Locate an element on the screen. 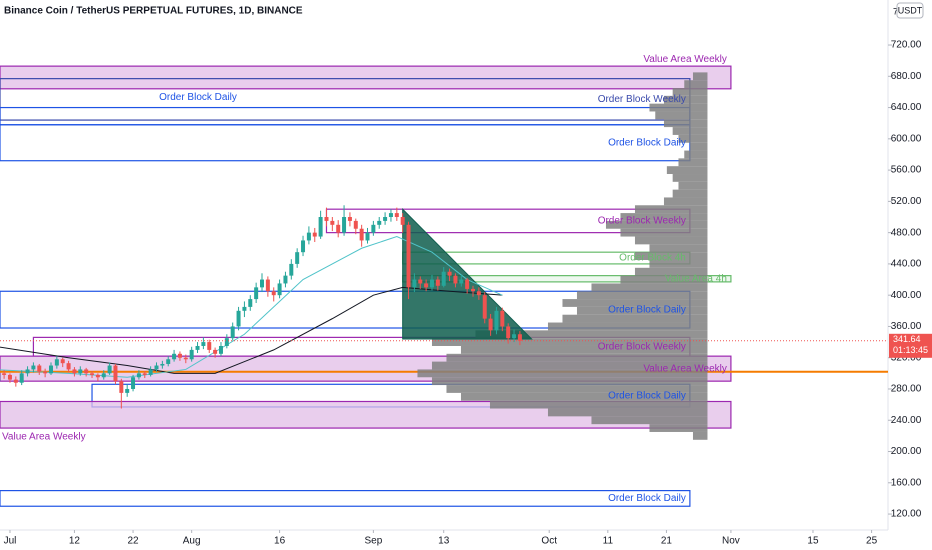 Image resolution: width=932 pixels, height=550 pixels. x-tick-label: 21 is located at coordinates (667, 541).